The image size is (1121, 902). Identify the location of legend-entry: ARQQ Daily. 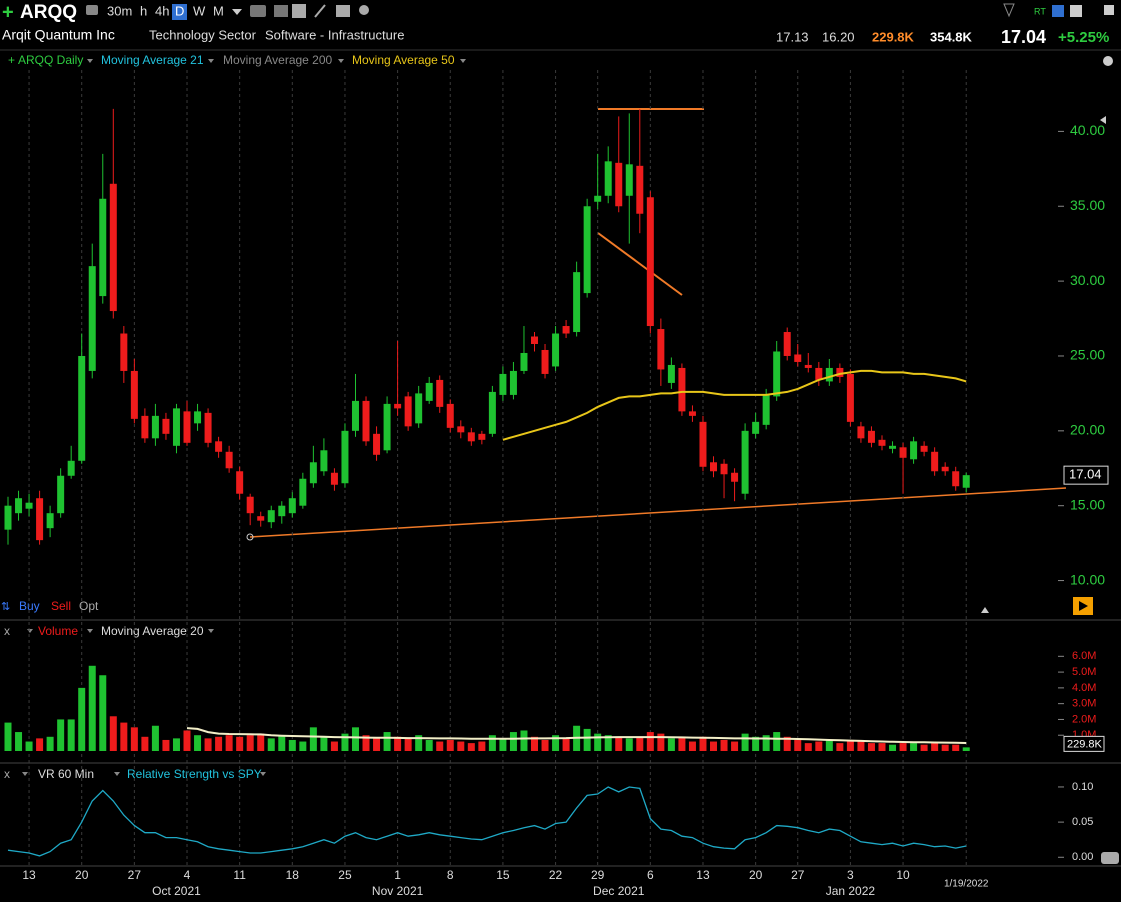
(50, 60).